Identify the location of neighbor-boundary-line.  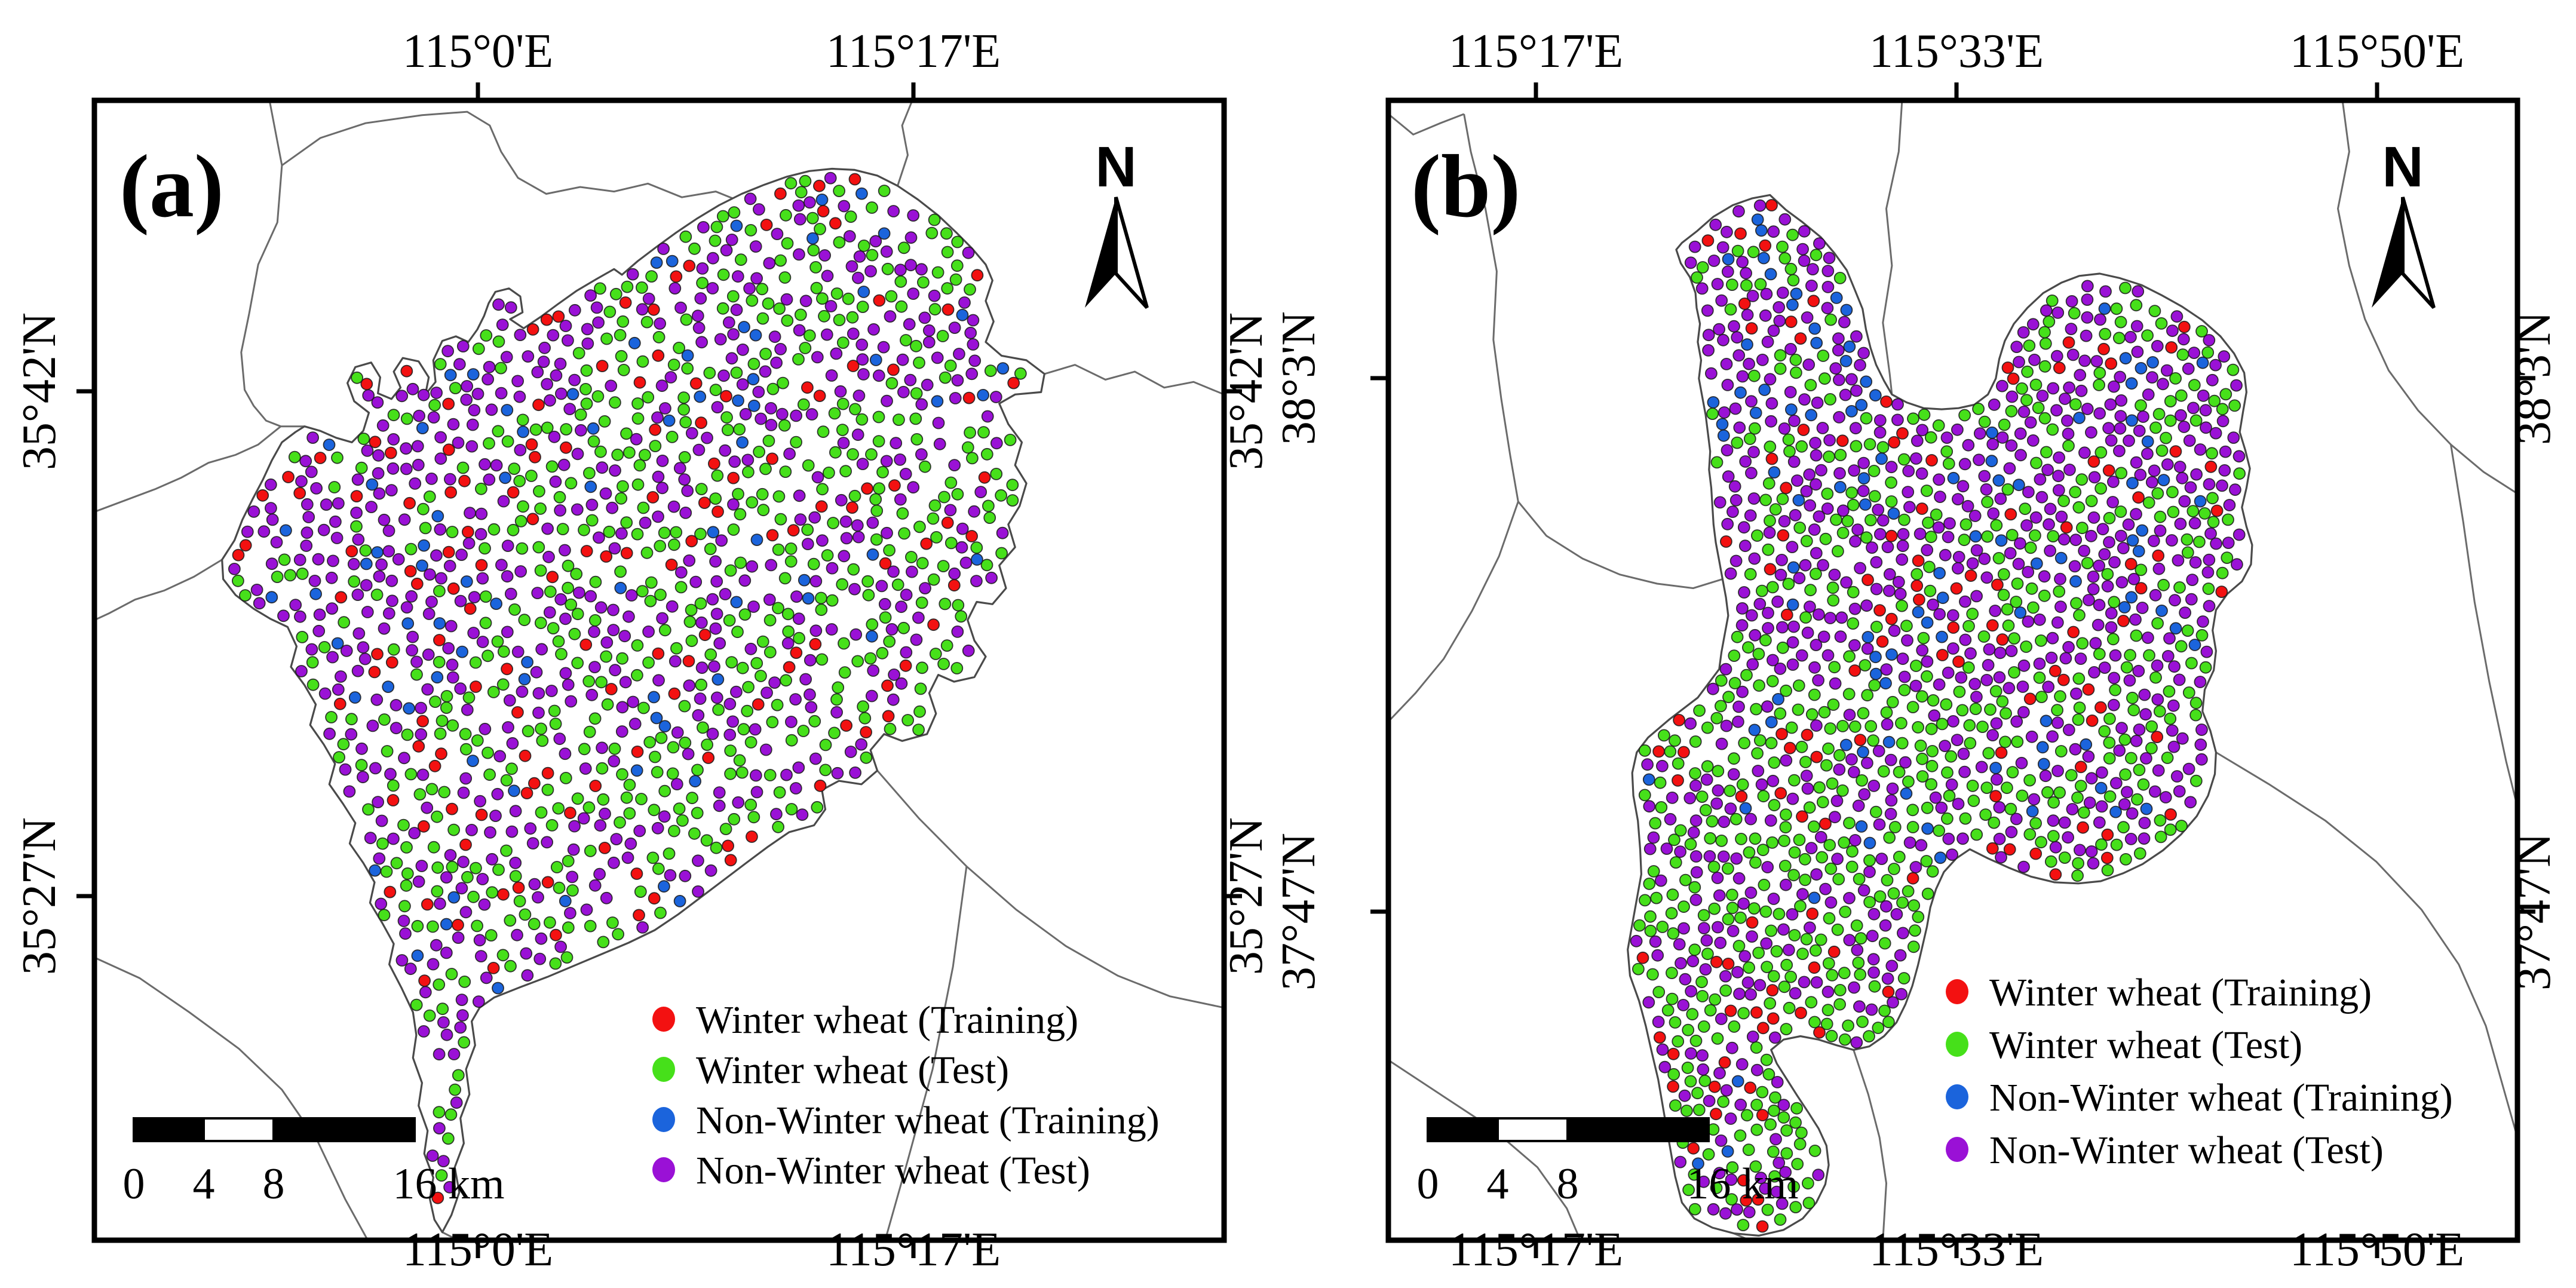
(1453, 611).